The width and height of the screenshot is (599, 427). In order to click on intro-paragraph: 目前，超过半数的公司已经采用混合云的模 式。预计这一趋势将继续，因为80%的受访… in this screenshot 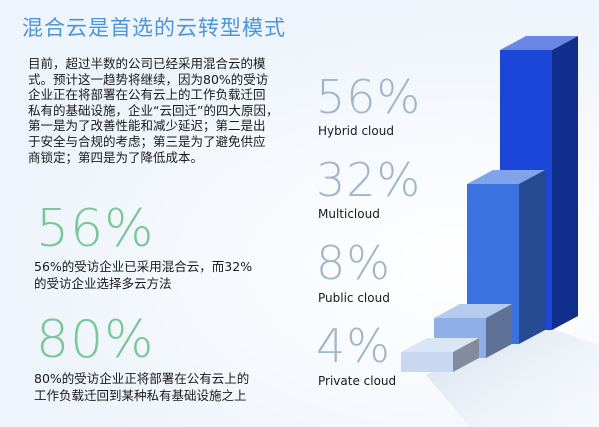, I will do `click(169, 110)`.